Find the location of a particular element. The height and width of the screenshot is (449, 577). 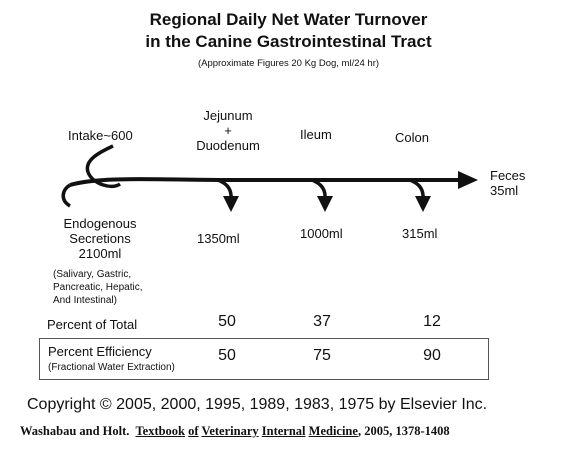

endogenous-line-2: Secretions is located at coordinates (100, 238).